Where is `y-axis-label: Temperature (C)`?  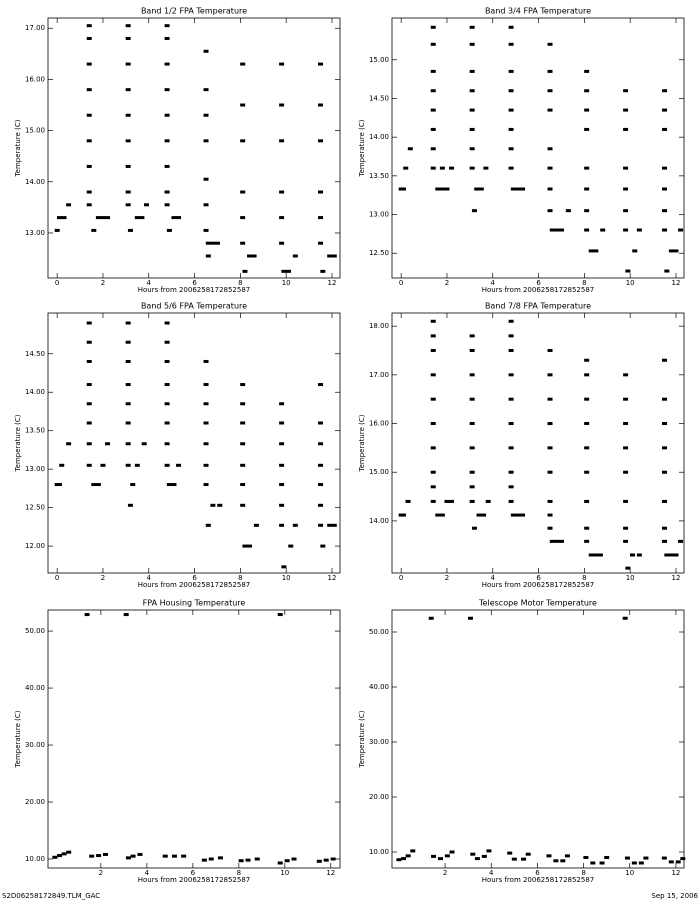 y-axis-label: Temperature (C) is located at coordinates (362, 443).